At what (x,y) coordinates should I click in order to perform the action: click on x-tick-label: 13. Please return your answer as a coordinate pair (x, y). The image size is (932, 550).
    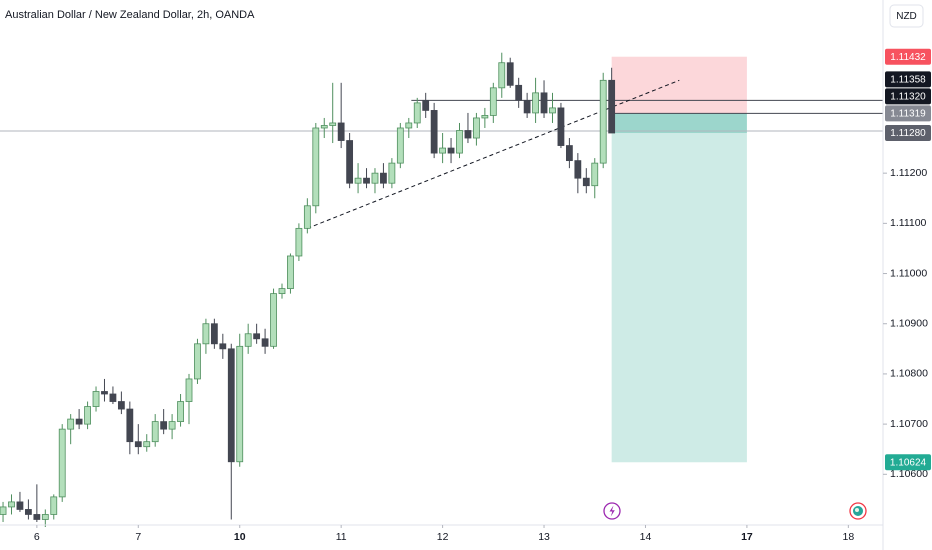
    Looking at the image, I should click on (544, 537).